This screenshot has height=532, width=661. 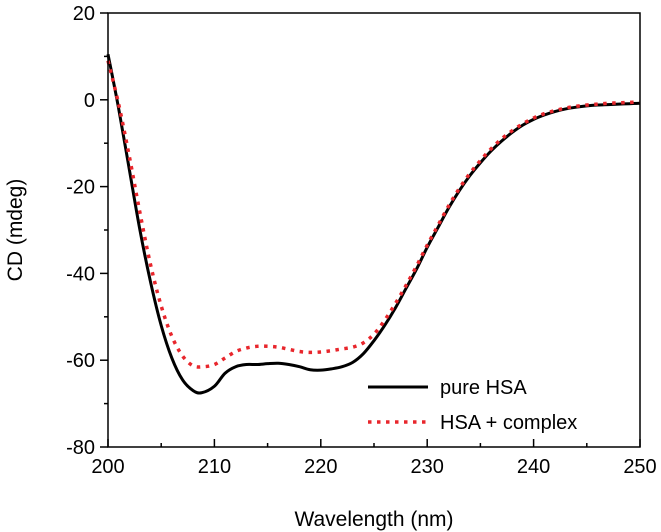 What do you see at coordinates (639, 467) in the screenshot?
I see `x-tick-label: 250` at bounding box center [639, 467].